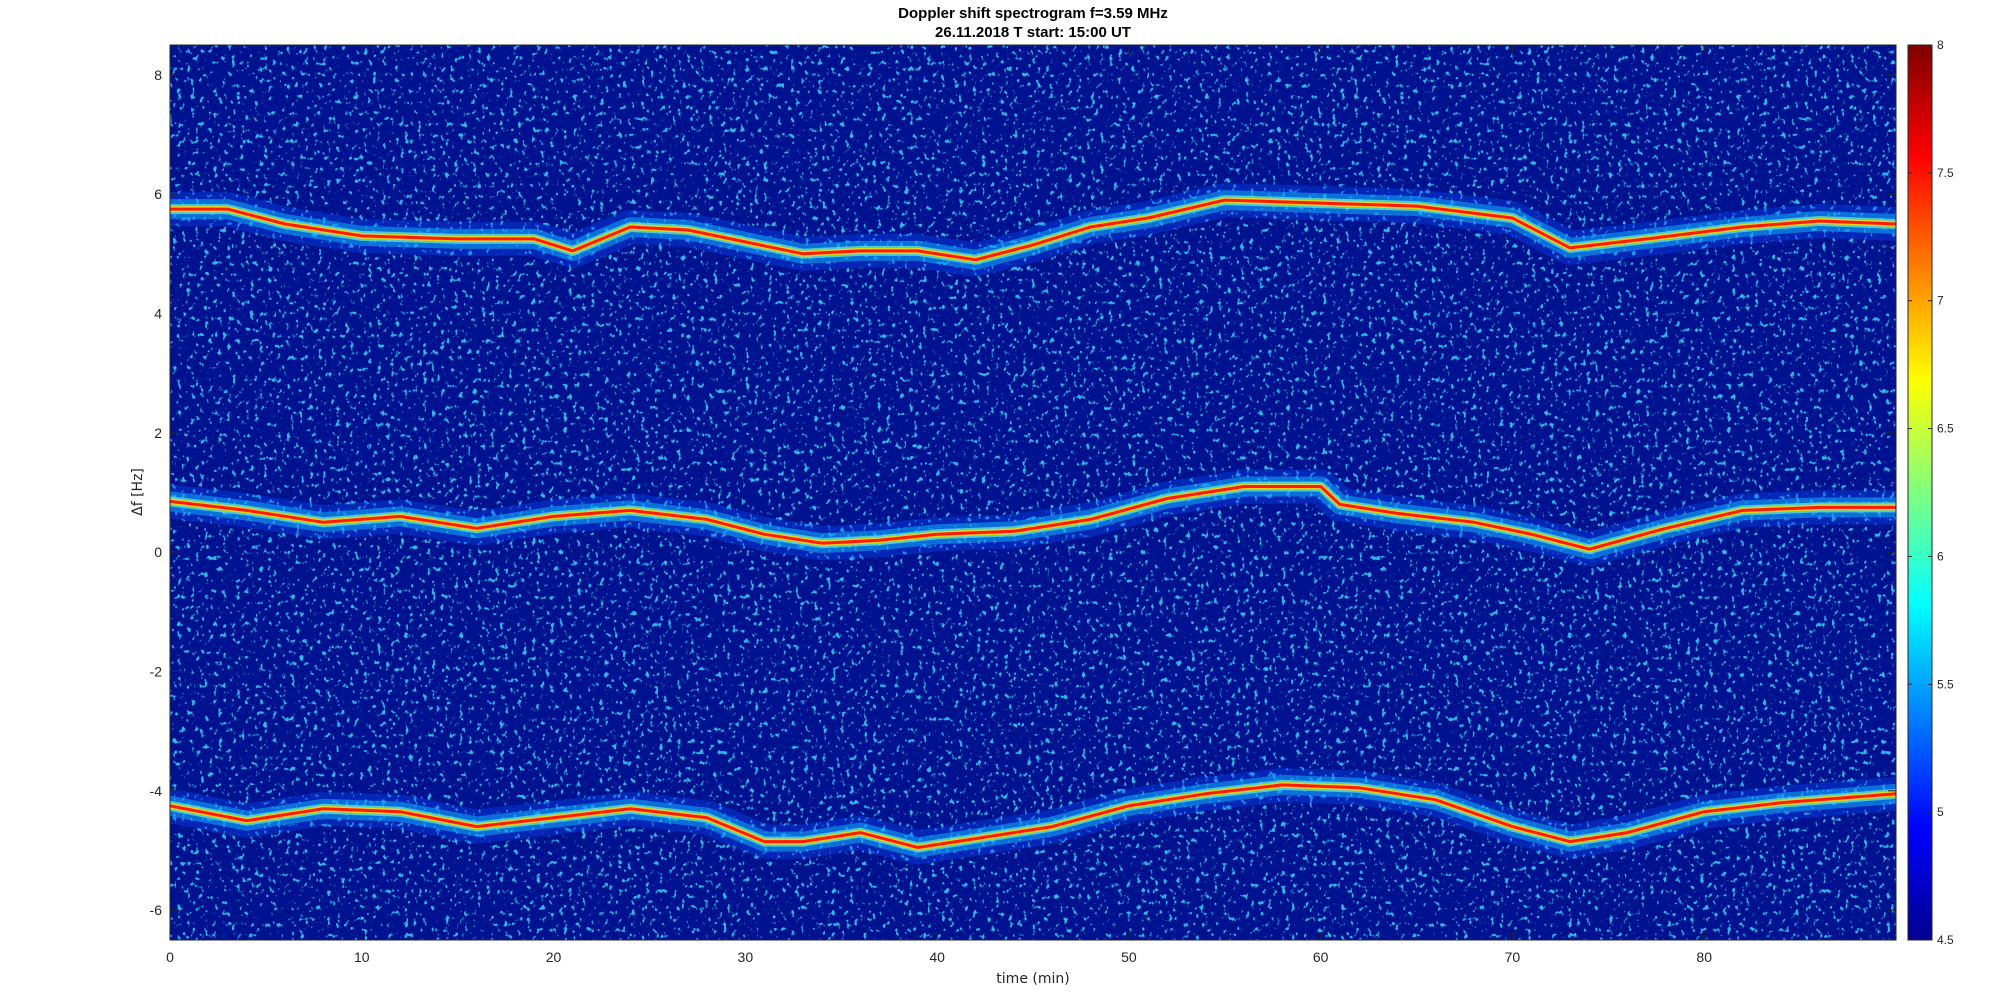  Describe the element at coordinates (1033, 230) in the screenshot. I see `series-0-trace-core` at that location.